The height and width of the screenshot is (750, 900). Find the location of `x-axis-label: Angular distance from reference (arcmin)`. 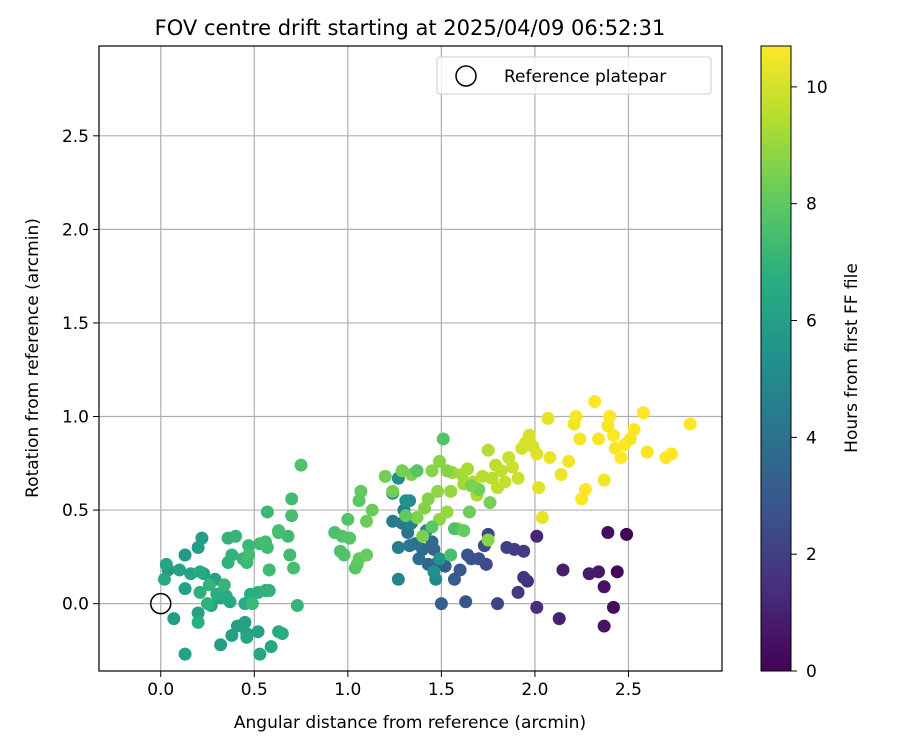

x-axis-label: Angular distance from reference (arcmin) is located at coordinates (410, 723).